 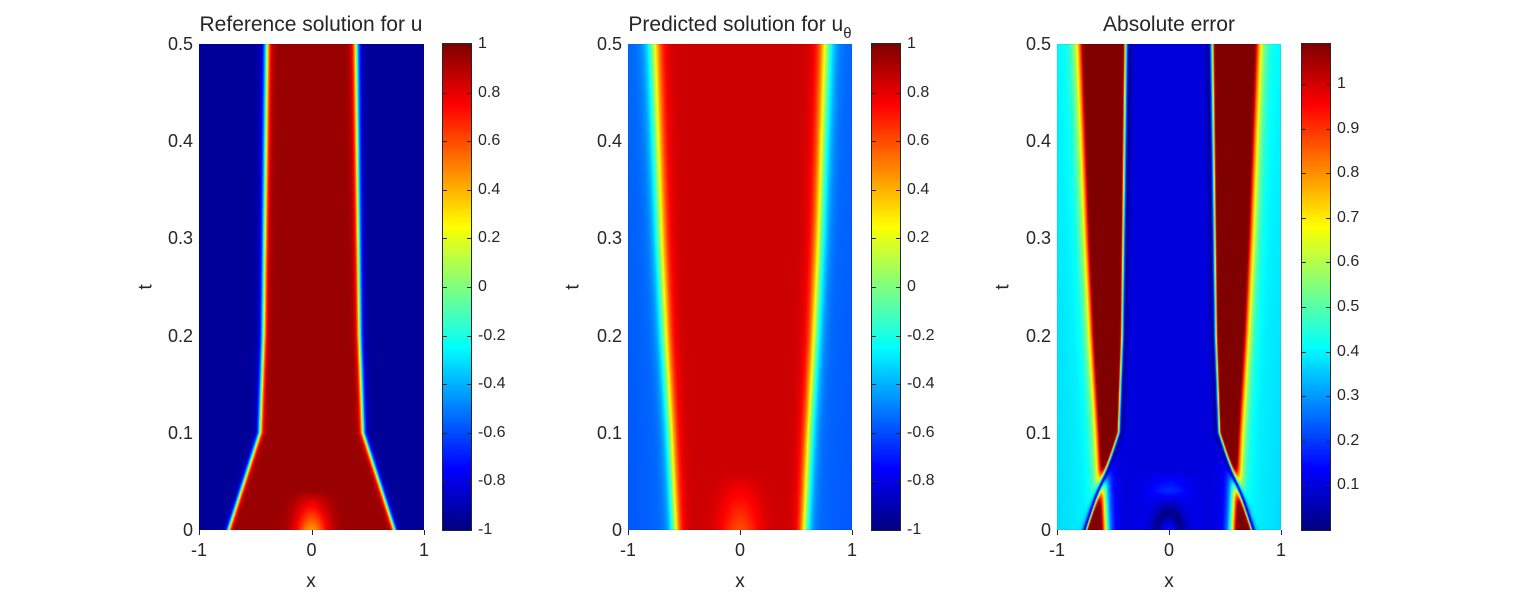 I want to click on colorbar-tick-label: 0.3, so click(x=1330, y=396).